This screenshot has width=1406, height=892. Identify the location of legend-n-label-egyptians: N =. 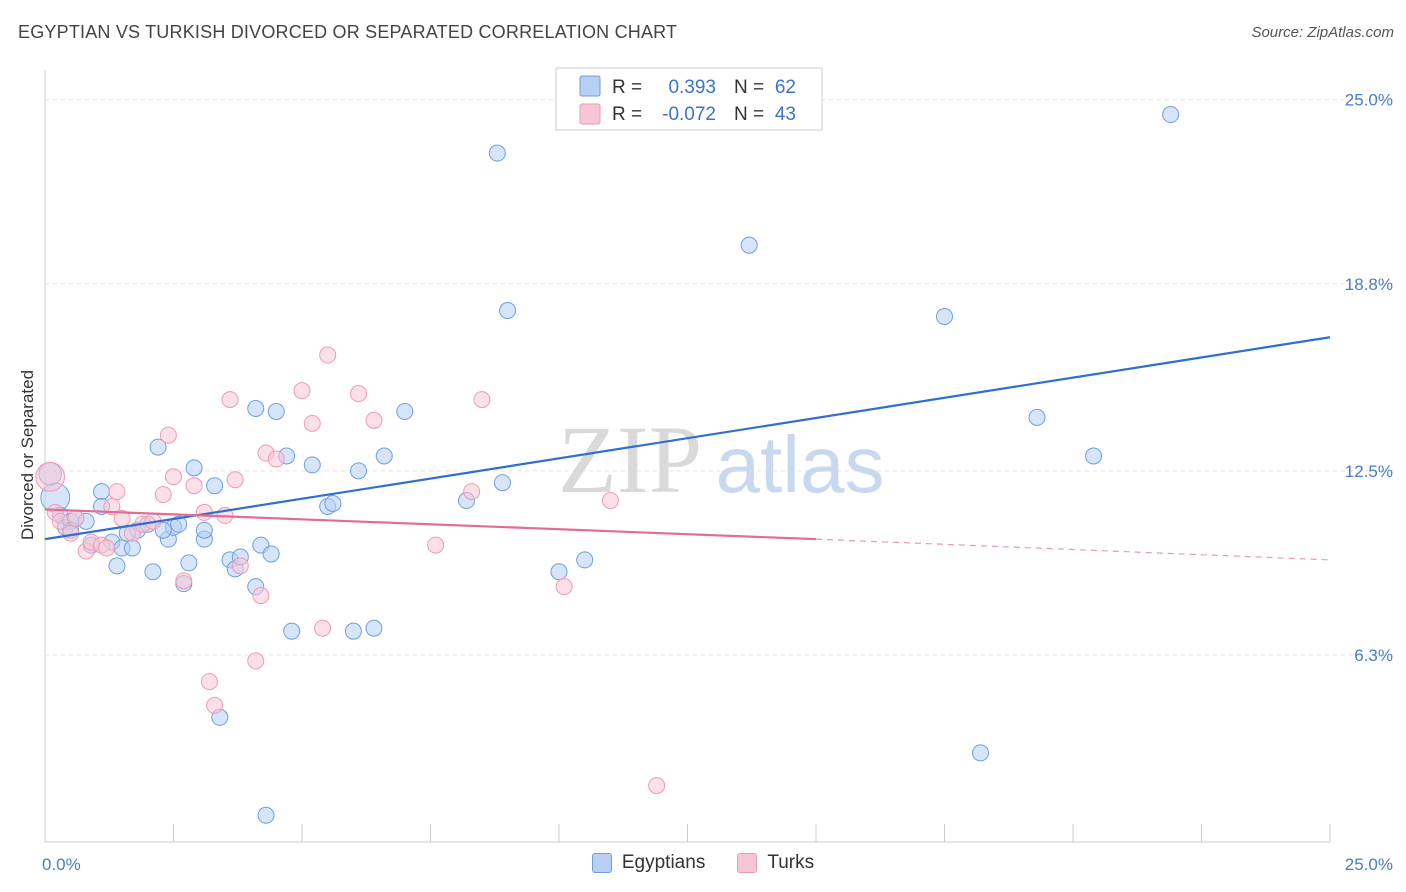
(749, 87).